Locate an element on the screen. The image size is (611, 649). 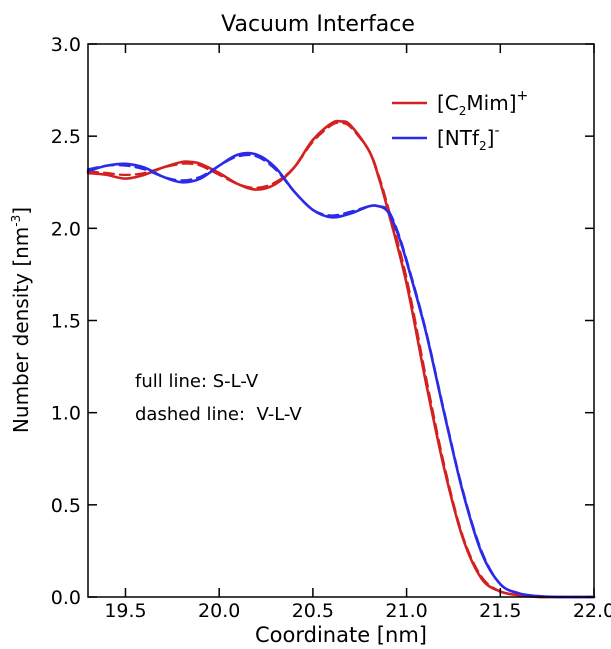
y-tick-label: 0.5 is located at coordinates (66, 506).